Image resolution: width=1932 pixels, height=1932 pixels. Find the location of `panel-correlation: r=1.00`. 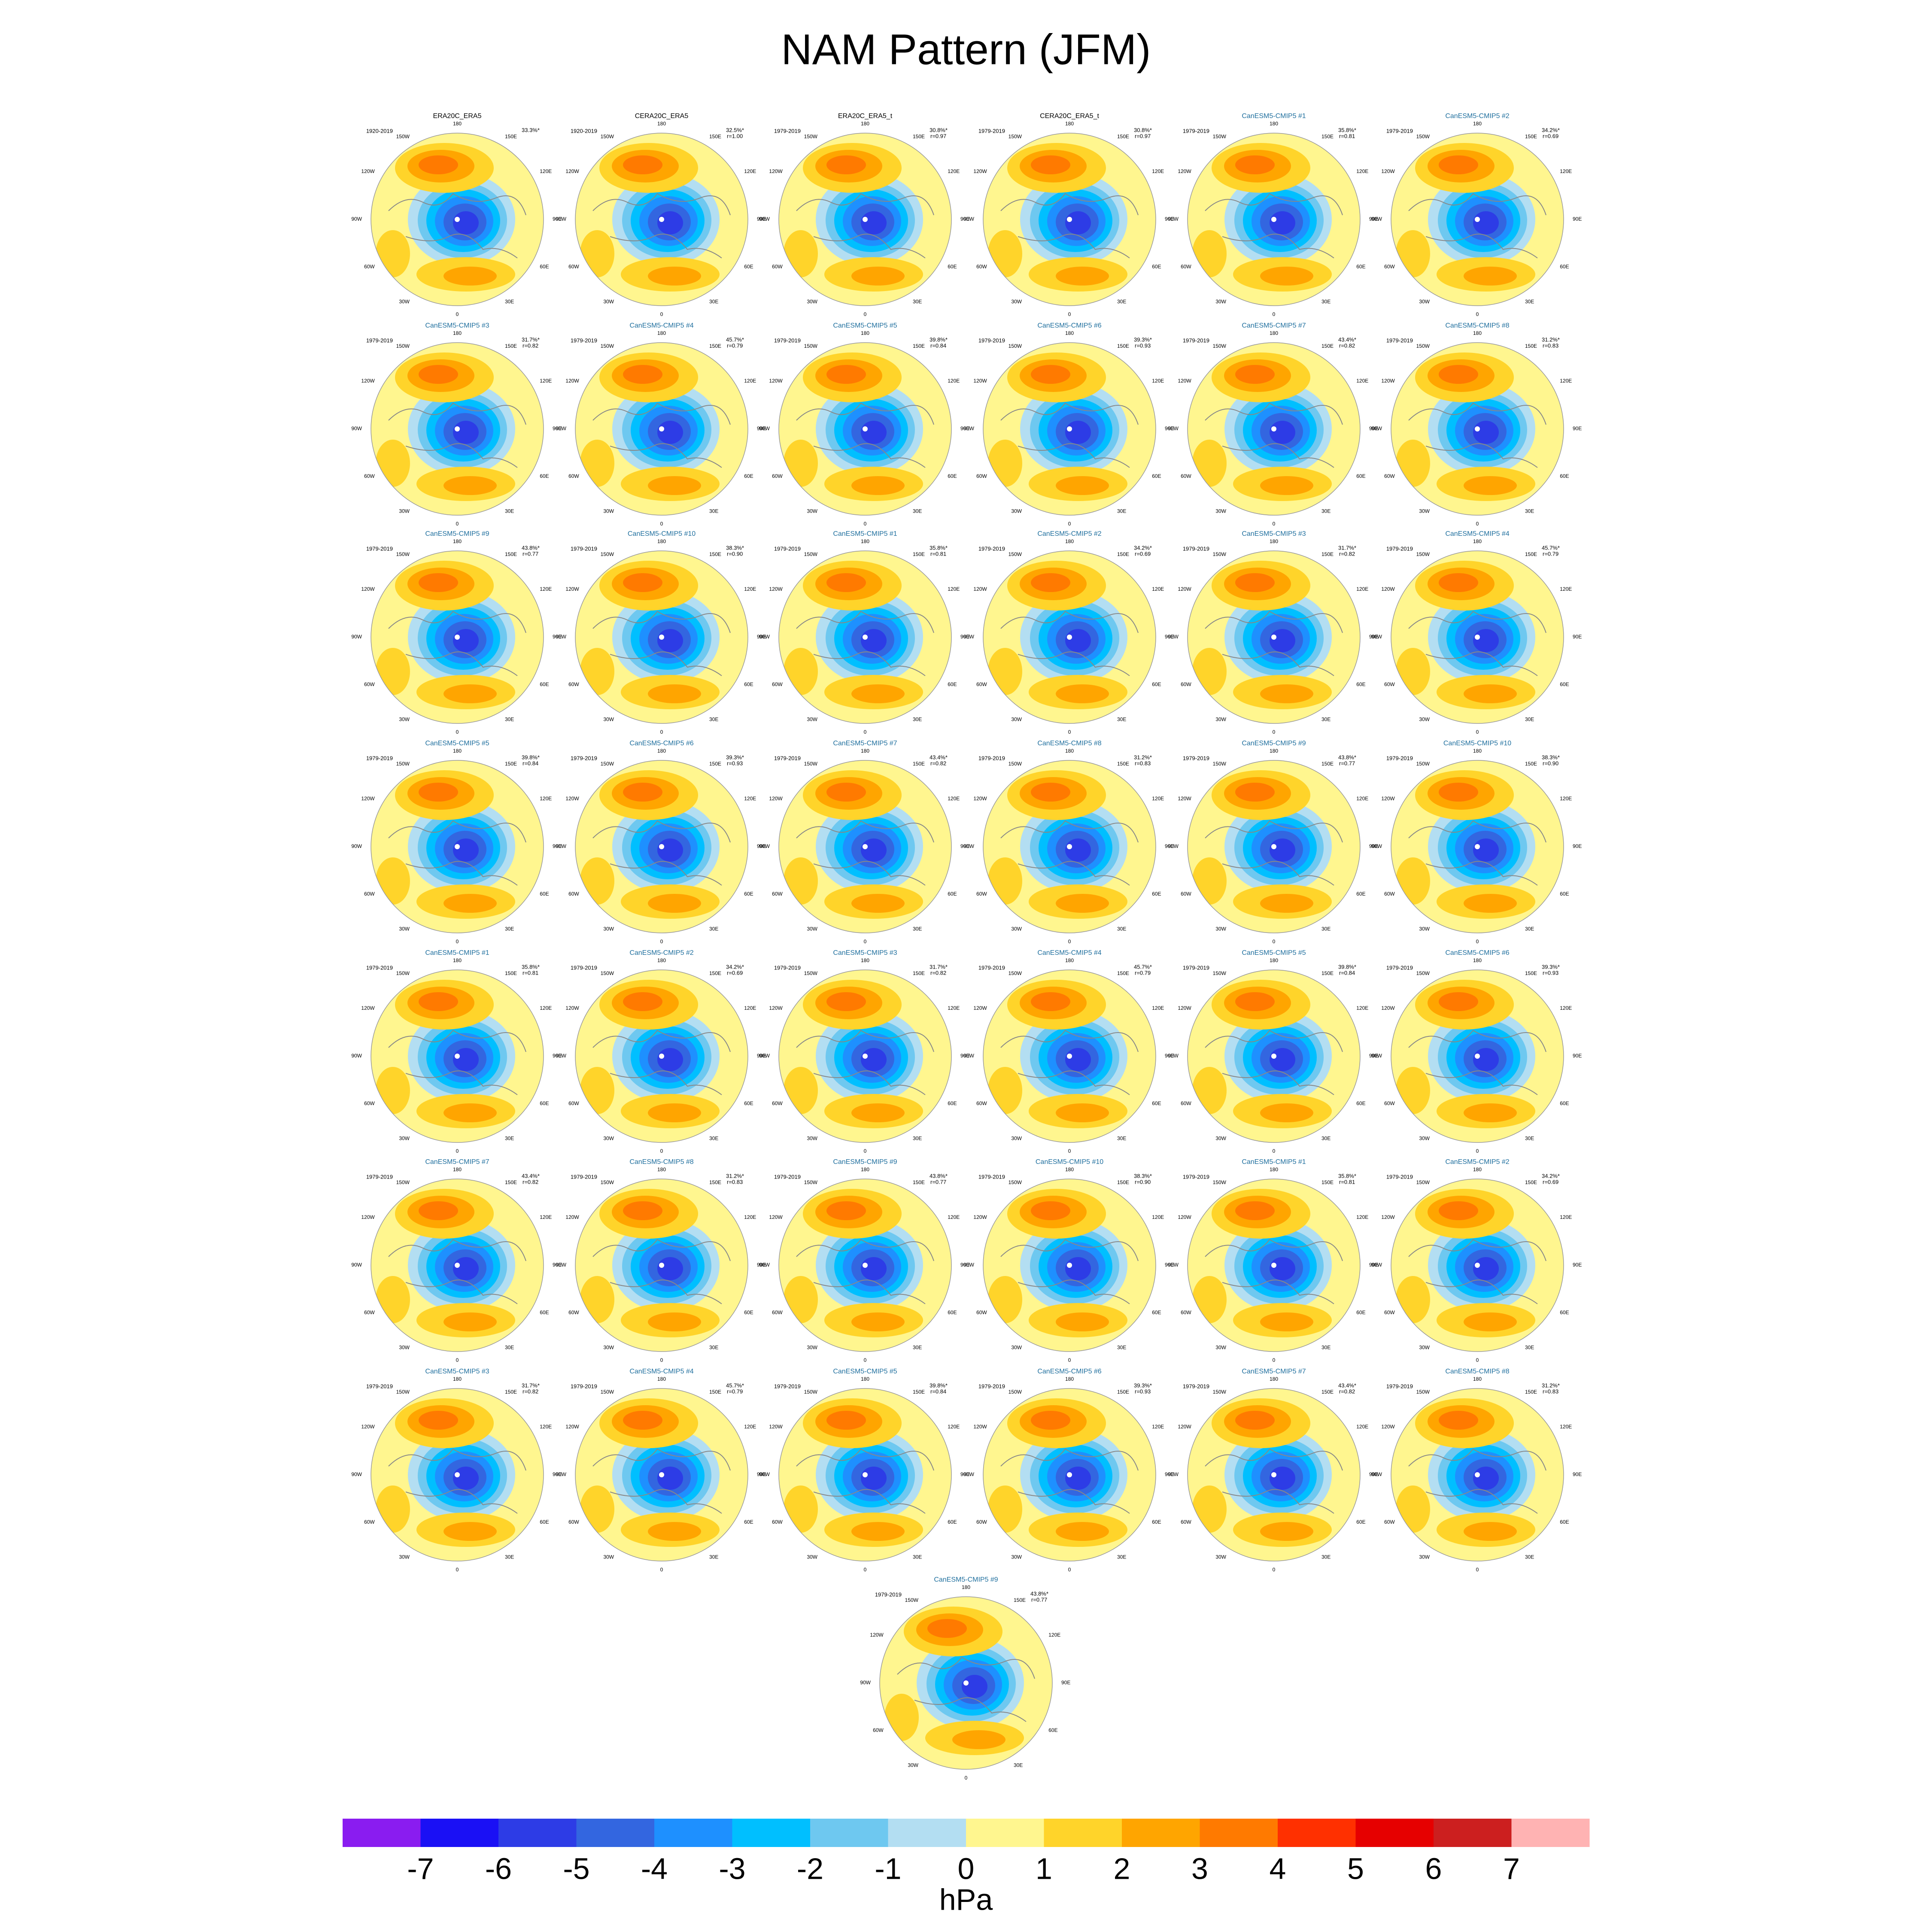

panel-correlation: r=1.00 is located at coordinates (735, 136).